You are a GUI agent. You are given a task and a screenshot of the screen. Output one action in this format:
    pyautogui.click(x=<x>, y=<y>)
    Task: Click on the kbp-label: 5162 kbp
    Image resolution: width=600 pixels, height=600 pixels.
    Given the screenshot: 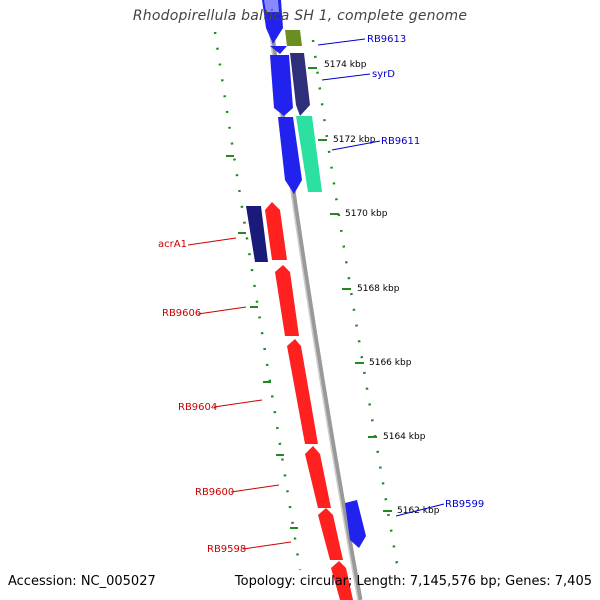 What is the action you would take?
    pyautogui.click(x=418, y=511)
    